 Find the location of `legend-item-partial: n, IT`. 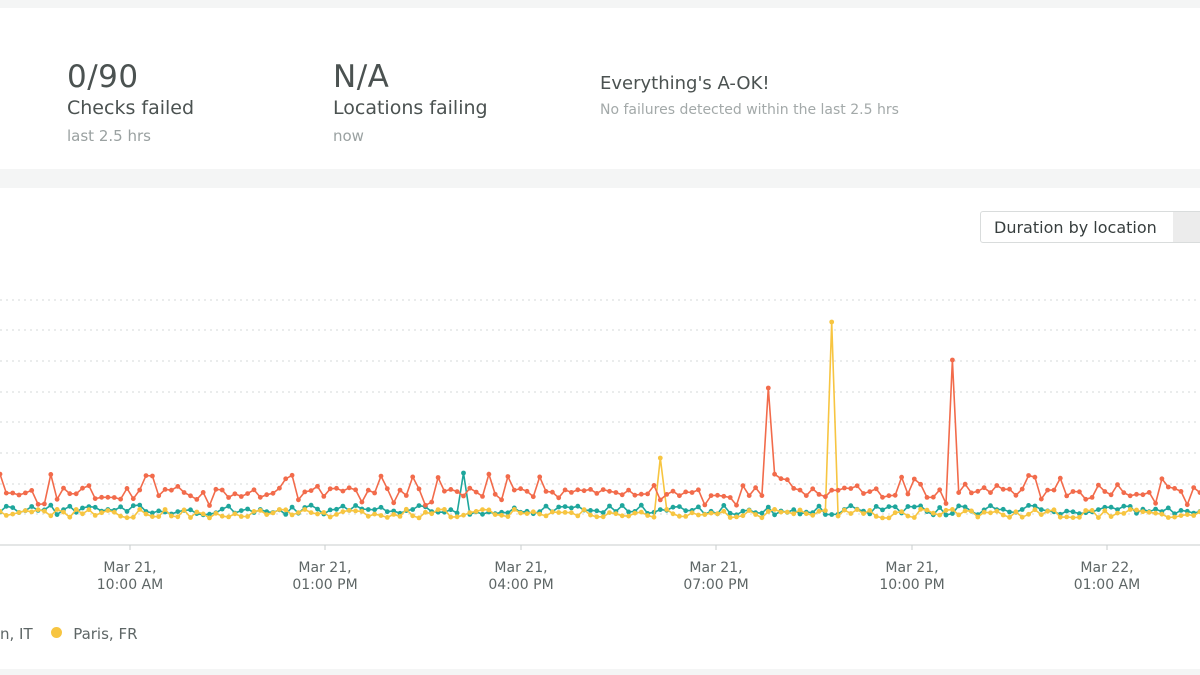

legend-item-partial: n, IT is located at coordinates (16, 634).